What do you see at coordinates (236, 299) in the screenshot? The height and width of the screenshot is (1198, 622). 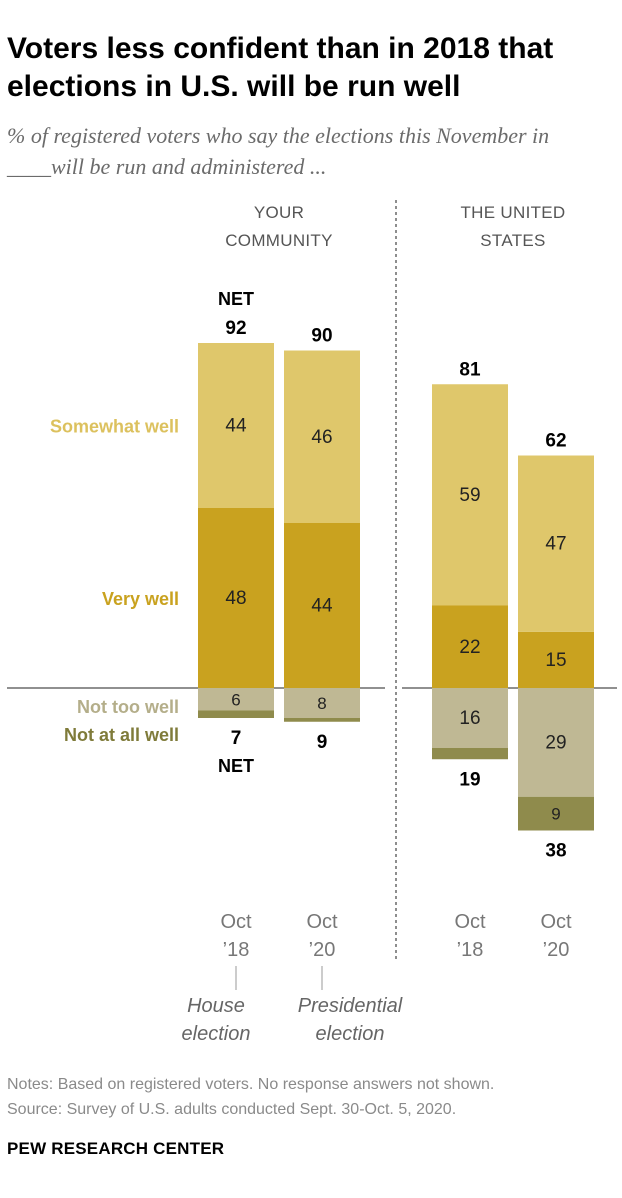 I see `net-caption-top: NET` at bounding box center [236, 299].